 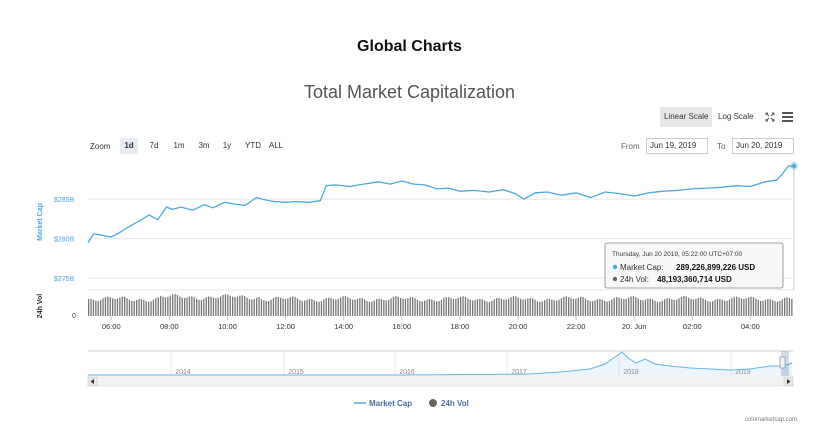 I want to click on zoom-button-3m: 3m, so click(x=204, y=145).